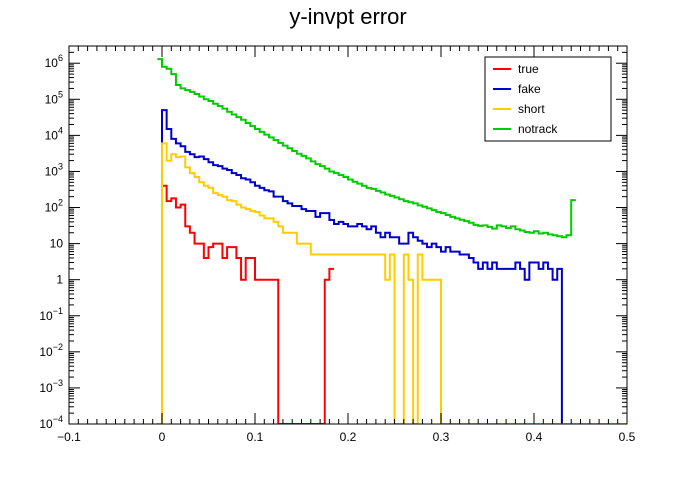 This screenshot has height=477, width=696. I want to click on y-tick-label-base: 1, so click(59, 280).